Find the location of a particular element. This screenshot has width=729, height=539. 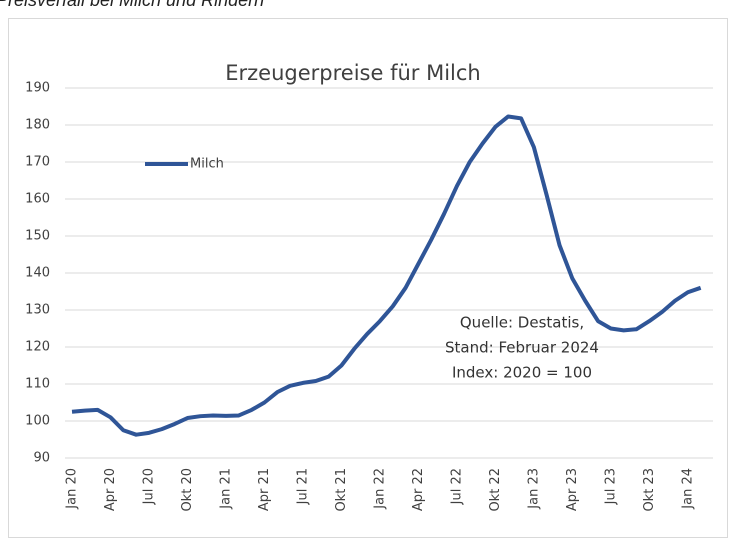

x-tick-label: Okt 22 is located at coordinates (495, 490).